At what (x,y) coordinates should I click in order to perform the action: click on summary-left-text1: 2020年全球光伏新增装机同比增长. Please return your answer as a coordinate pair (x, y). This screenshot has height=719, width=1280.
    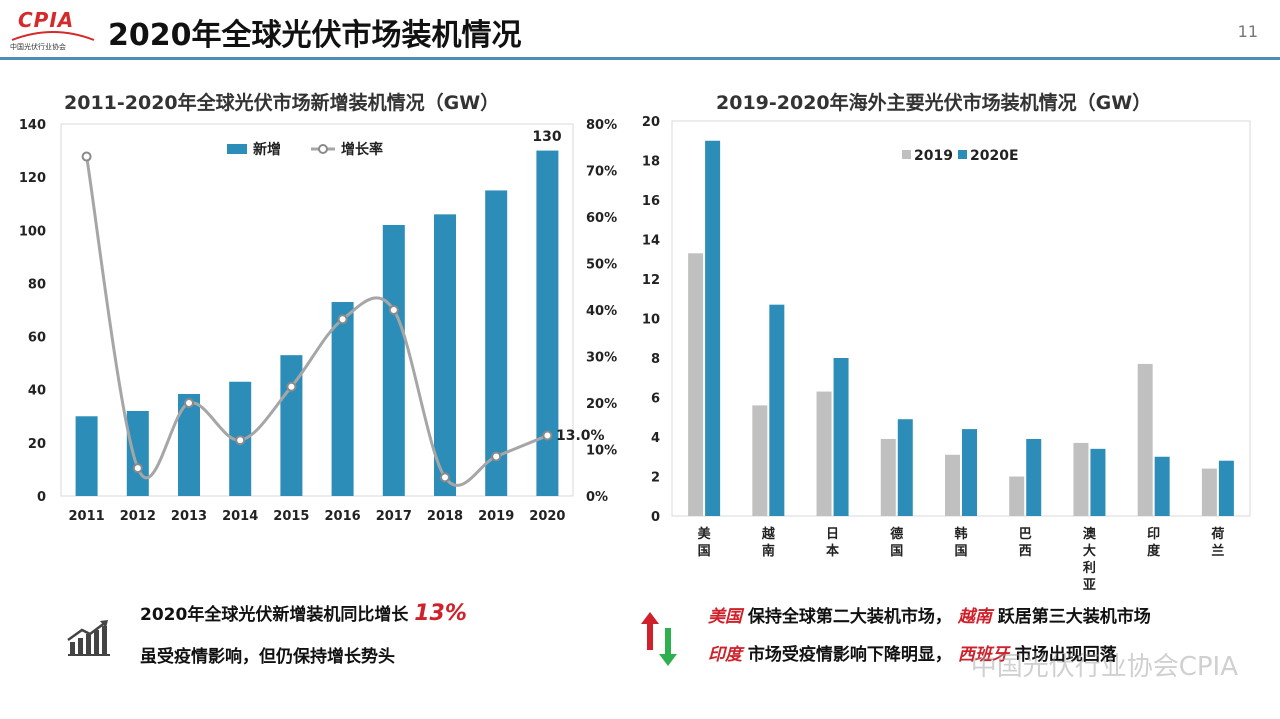
    Looking at the image, I should click on (274, 615).